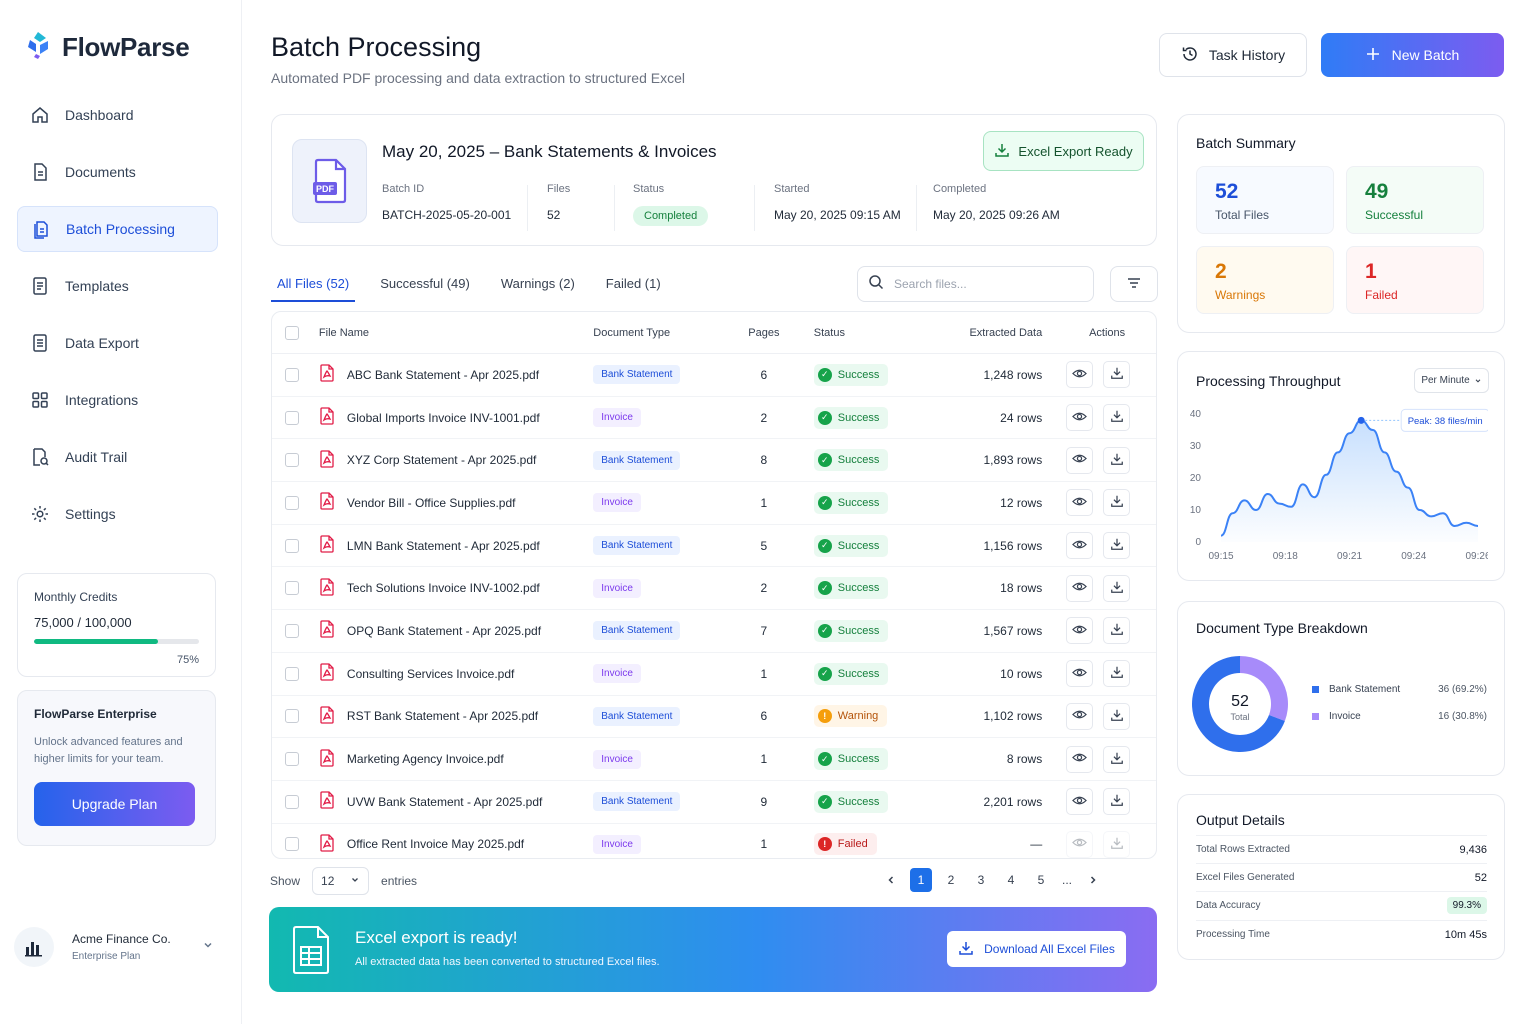 The width and height of the screenshot is (1536, 1024). Describe the element at coordinates (951, 880) in the screenshot. I see `page-button-2: 2` at that location.